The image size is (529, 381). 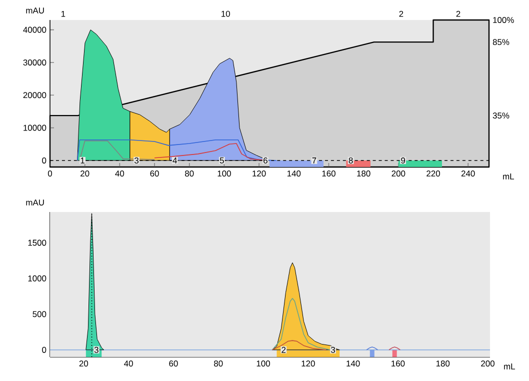 I want to click on y-tick-label: 10000, so click(x=35, y=127).